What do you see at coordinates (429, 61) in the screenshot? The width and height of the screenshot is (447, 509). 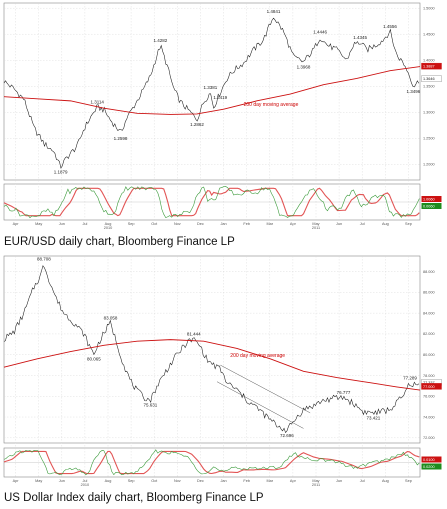 I see `y-tick-label: 1.4000` at bounding box center [429, 61].